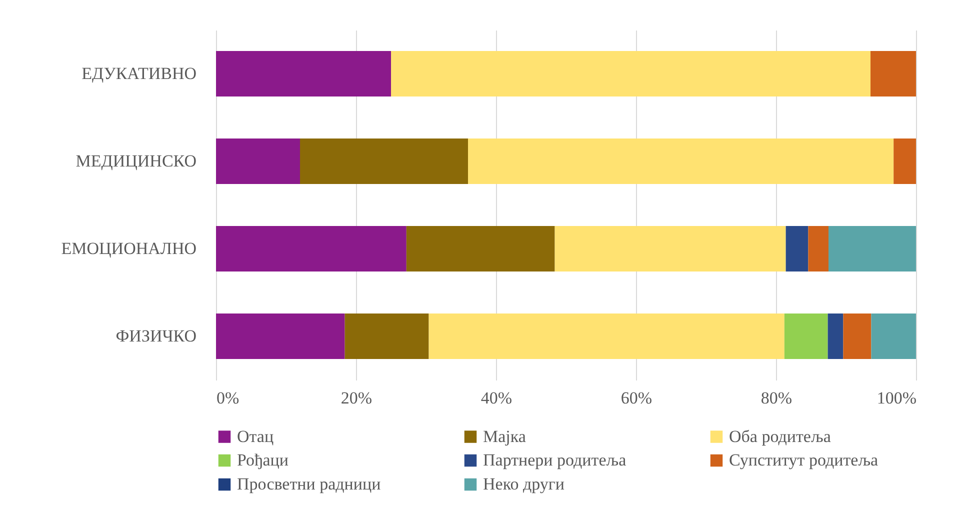 The width and height of the screenshot is (954, 525). What do you see at coordinates (780, 436) in the screenshot?
I see `legend-label: Оба родитеља` at bounding box center [780, 436].